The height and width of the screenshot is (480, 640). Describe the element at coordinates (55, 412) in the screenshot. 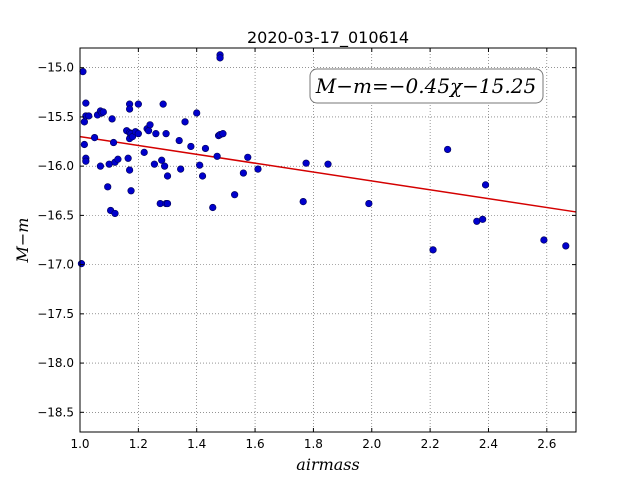

I see `y-tick-label: −18.5` at that location.